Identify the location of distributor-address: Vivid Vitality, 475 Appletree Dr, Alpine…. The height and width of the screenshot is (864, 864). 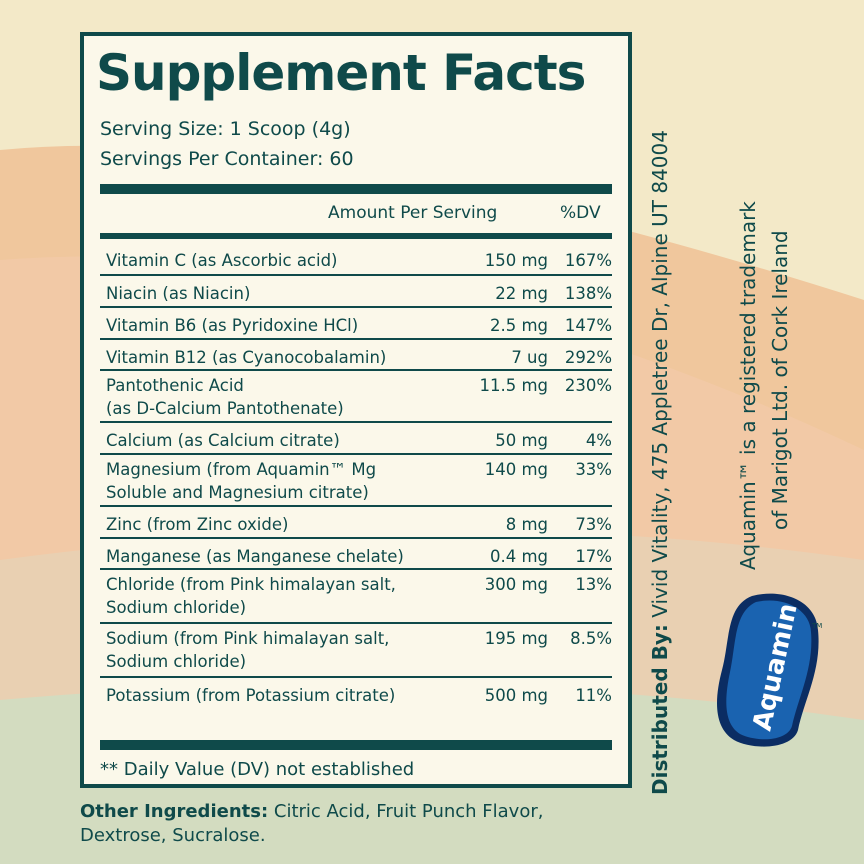
(660, 377).